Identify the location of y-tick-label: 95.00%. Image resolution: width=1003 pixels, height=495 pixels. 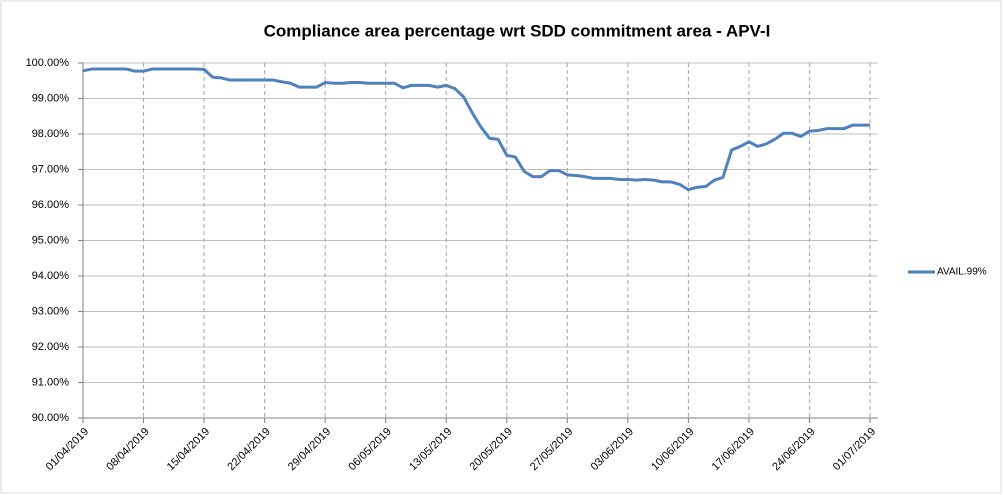
(51, 240).